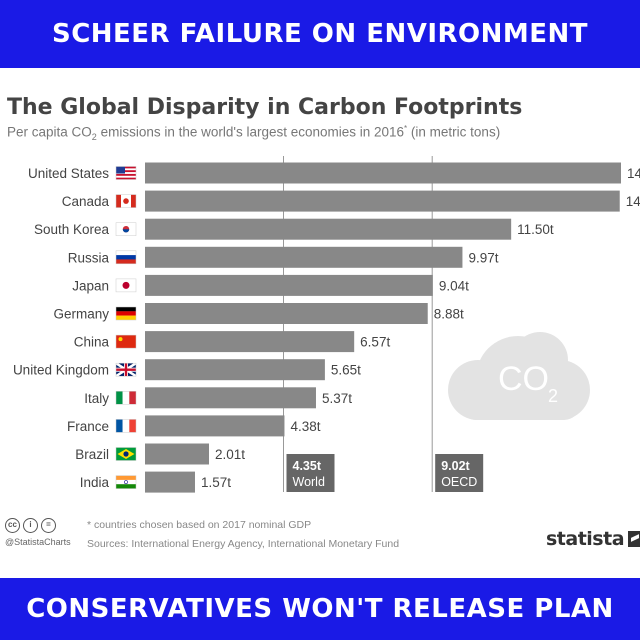 The height and width of the screenshot is (640, 640). Describe the element at coordinates (92, 342) in the screenshot. I see `category-label: China` at that location.